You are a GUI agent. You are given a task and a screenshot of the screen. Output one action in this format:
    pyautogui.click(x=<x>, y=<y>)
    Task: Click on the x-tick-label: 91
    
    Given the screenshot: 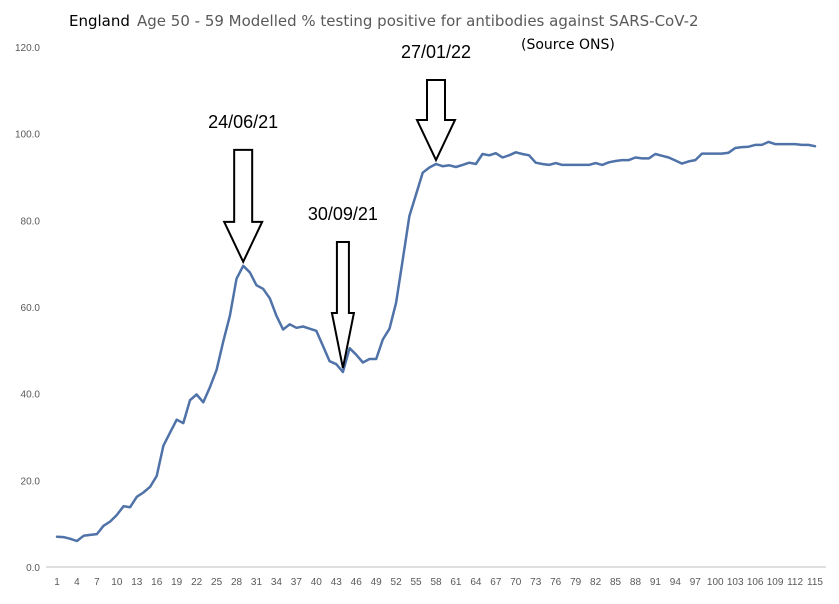 What is the action you would take?
    pyautogui.click(x=656, y=582)
    